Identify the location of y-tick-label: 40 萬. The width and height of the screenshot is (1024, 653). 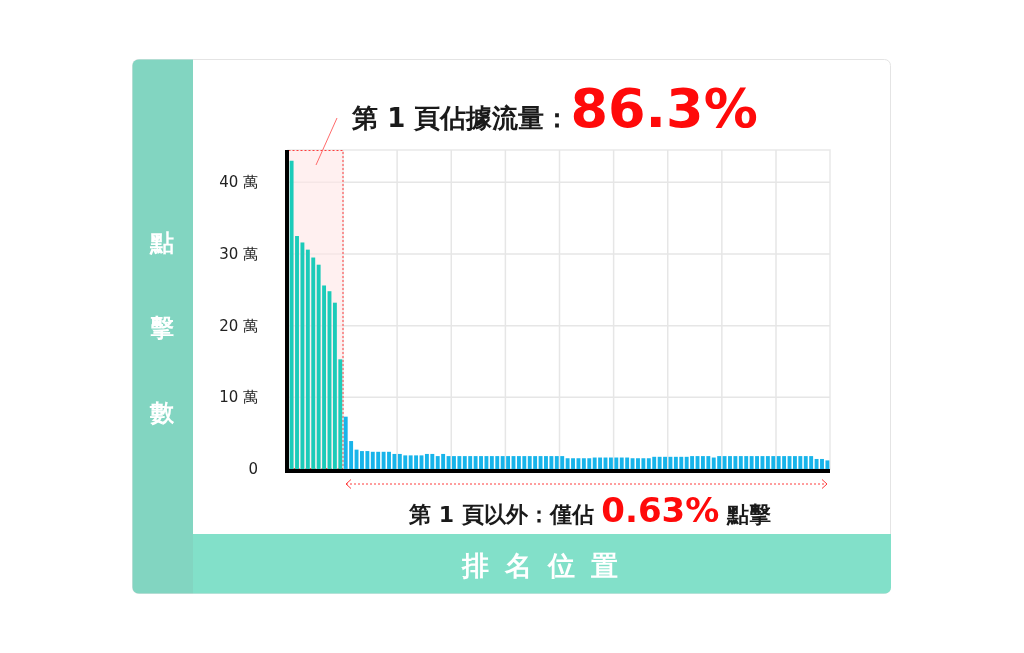
(238, 182).